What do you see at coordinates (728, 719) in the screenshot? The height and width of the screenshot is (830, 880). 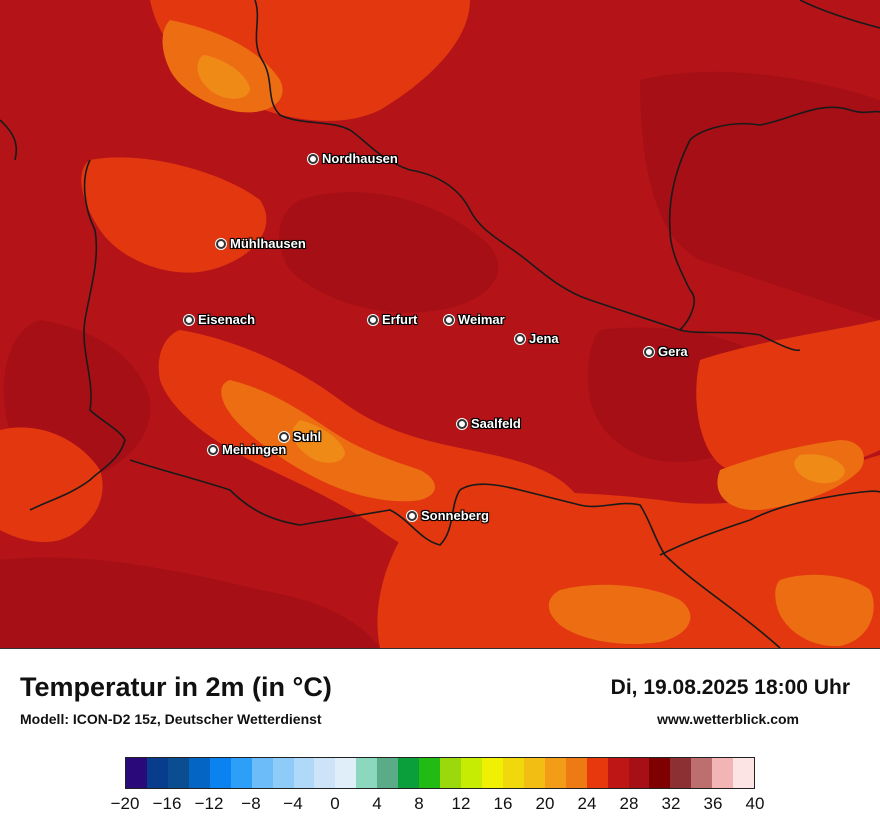 I see `website-label: www.wetterblick.com` at bounding box center [728, 719].